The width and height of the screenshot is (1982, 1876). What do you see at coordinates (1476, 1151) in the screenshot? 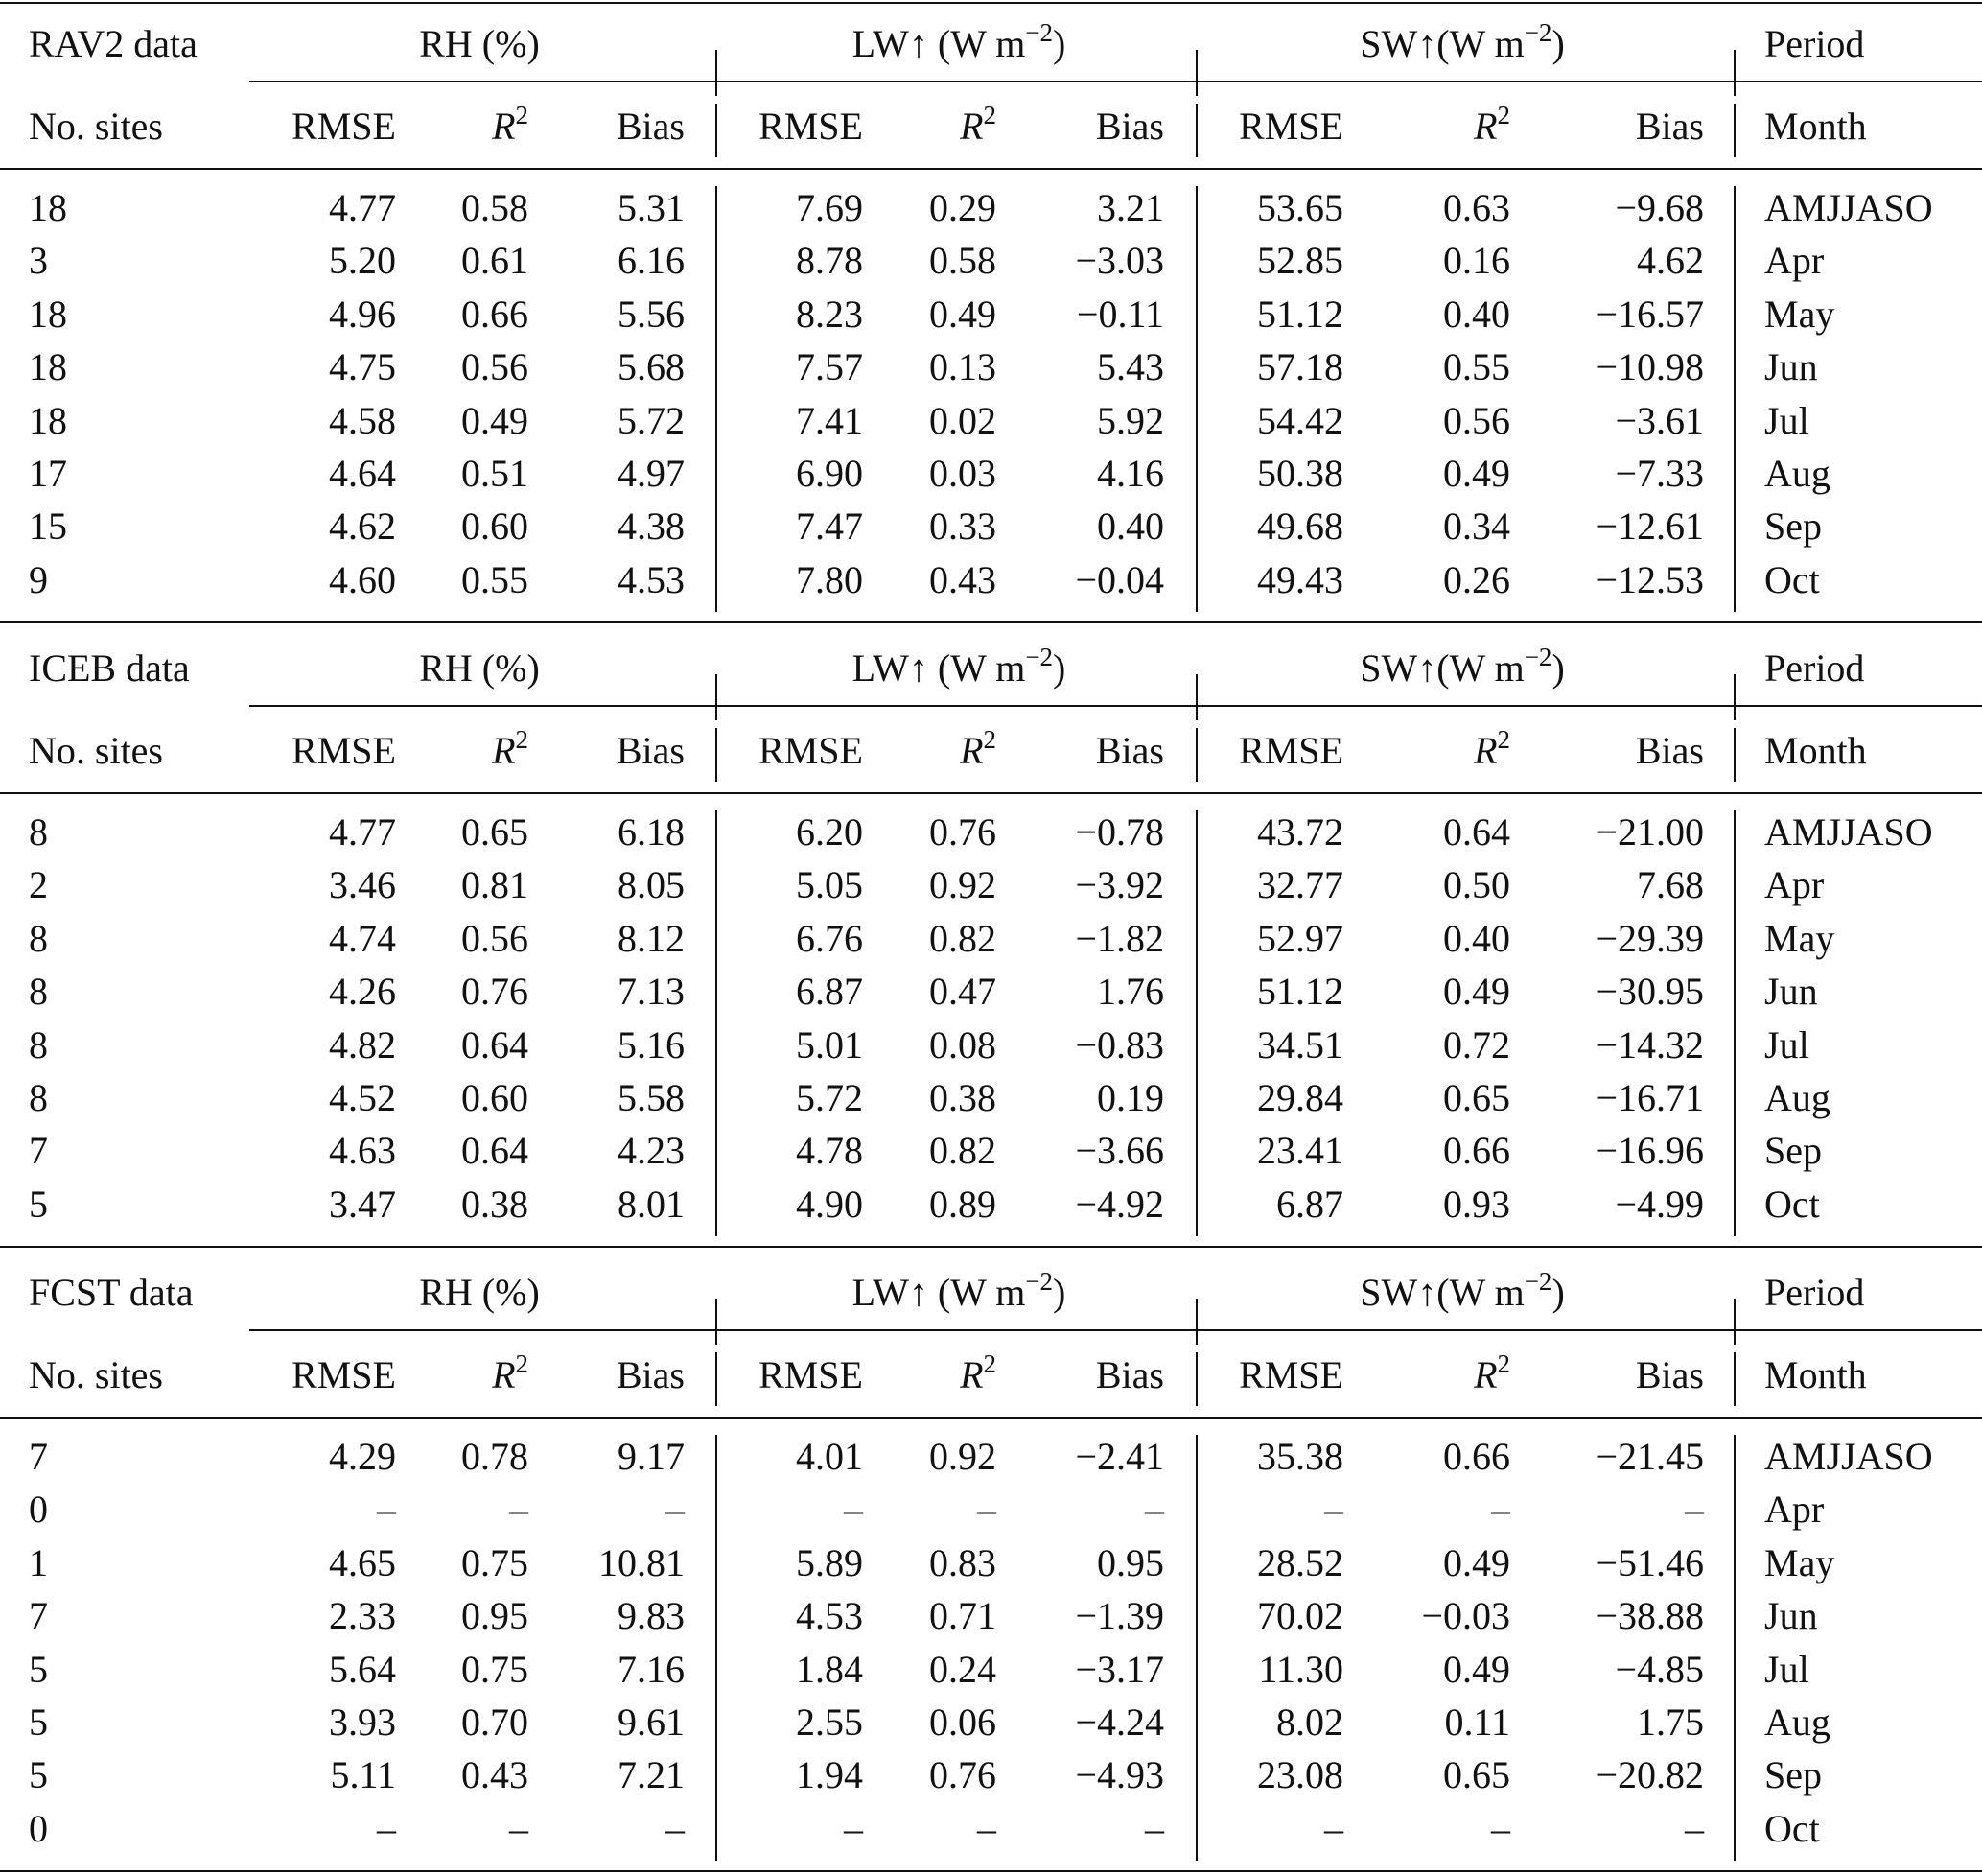
I see `cell-value: 0.66` at bounding box center [1476, 1151].